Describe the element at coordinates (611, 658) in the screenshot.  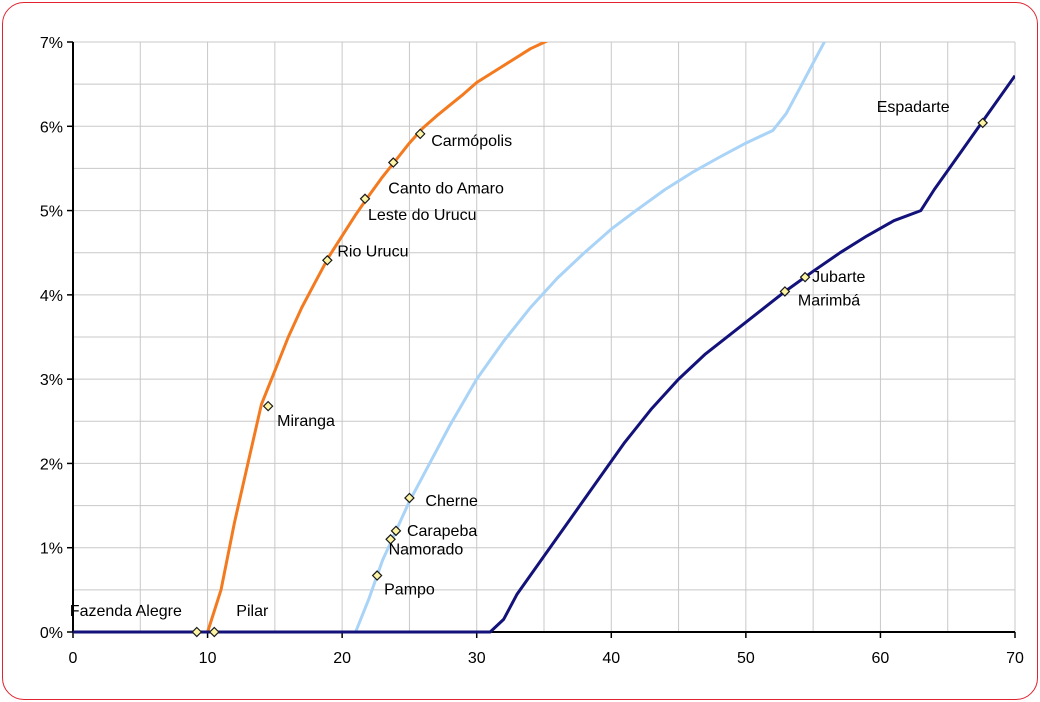
I see `x-tick-label: 40` at that location.